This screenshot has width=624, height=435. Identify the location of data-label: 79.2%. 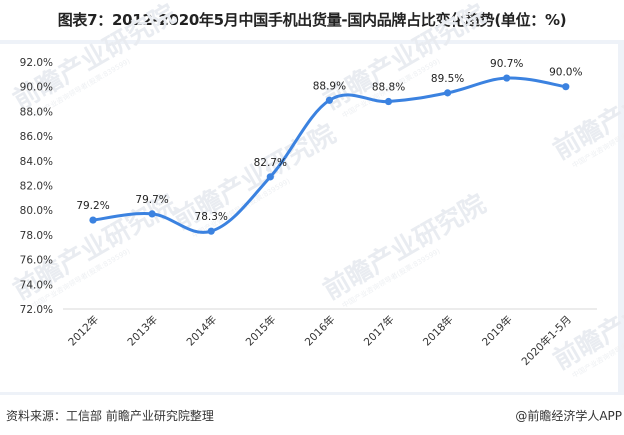
(92, 206).